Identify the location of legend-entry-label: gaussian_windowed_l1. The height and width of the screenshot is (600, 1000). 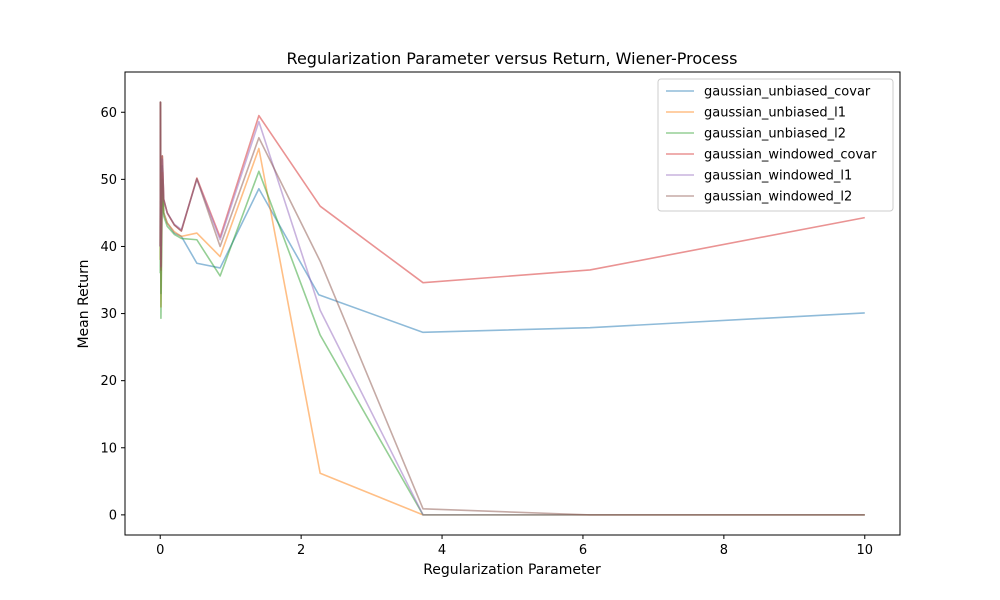
(778, 176).